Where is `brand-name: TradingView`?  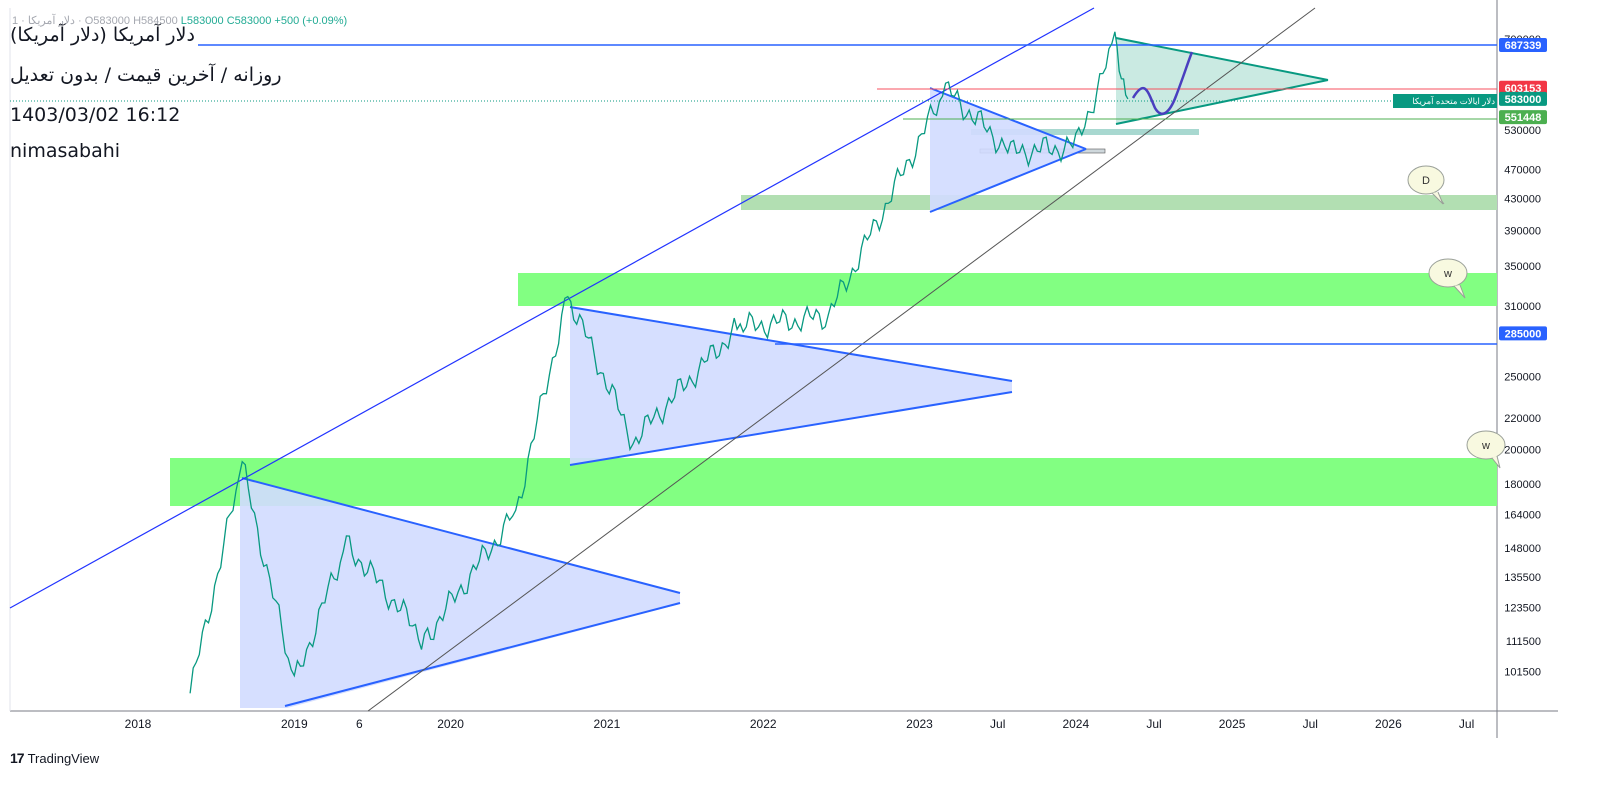
brand-name: TradingView is located at coordinates (63, 758).